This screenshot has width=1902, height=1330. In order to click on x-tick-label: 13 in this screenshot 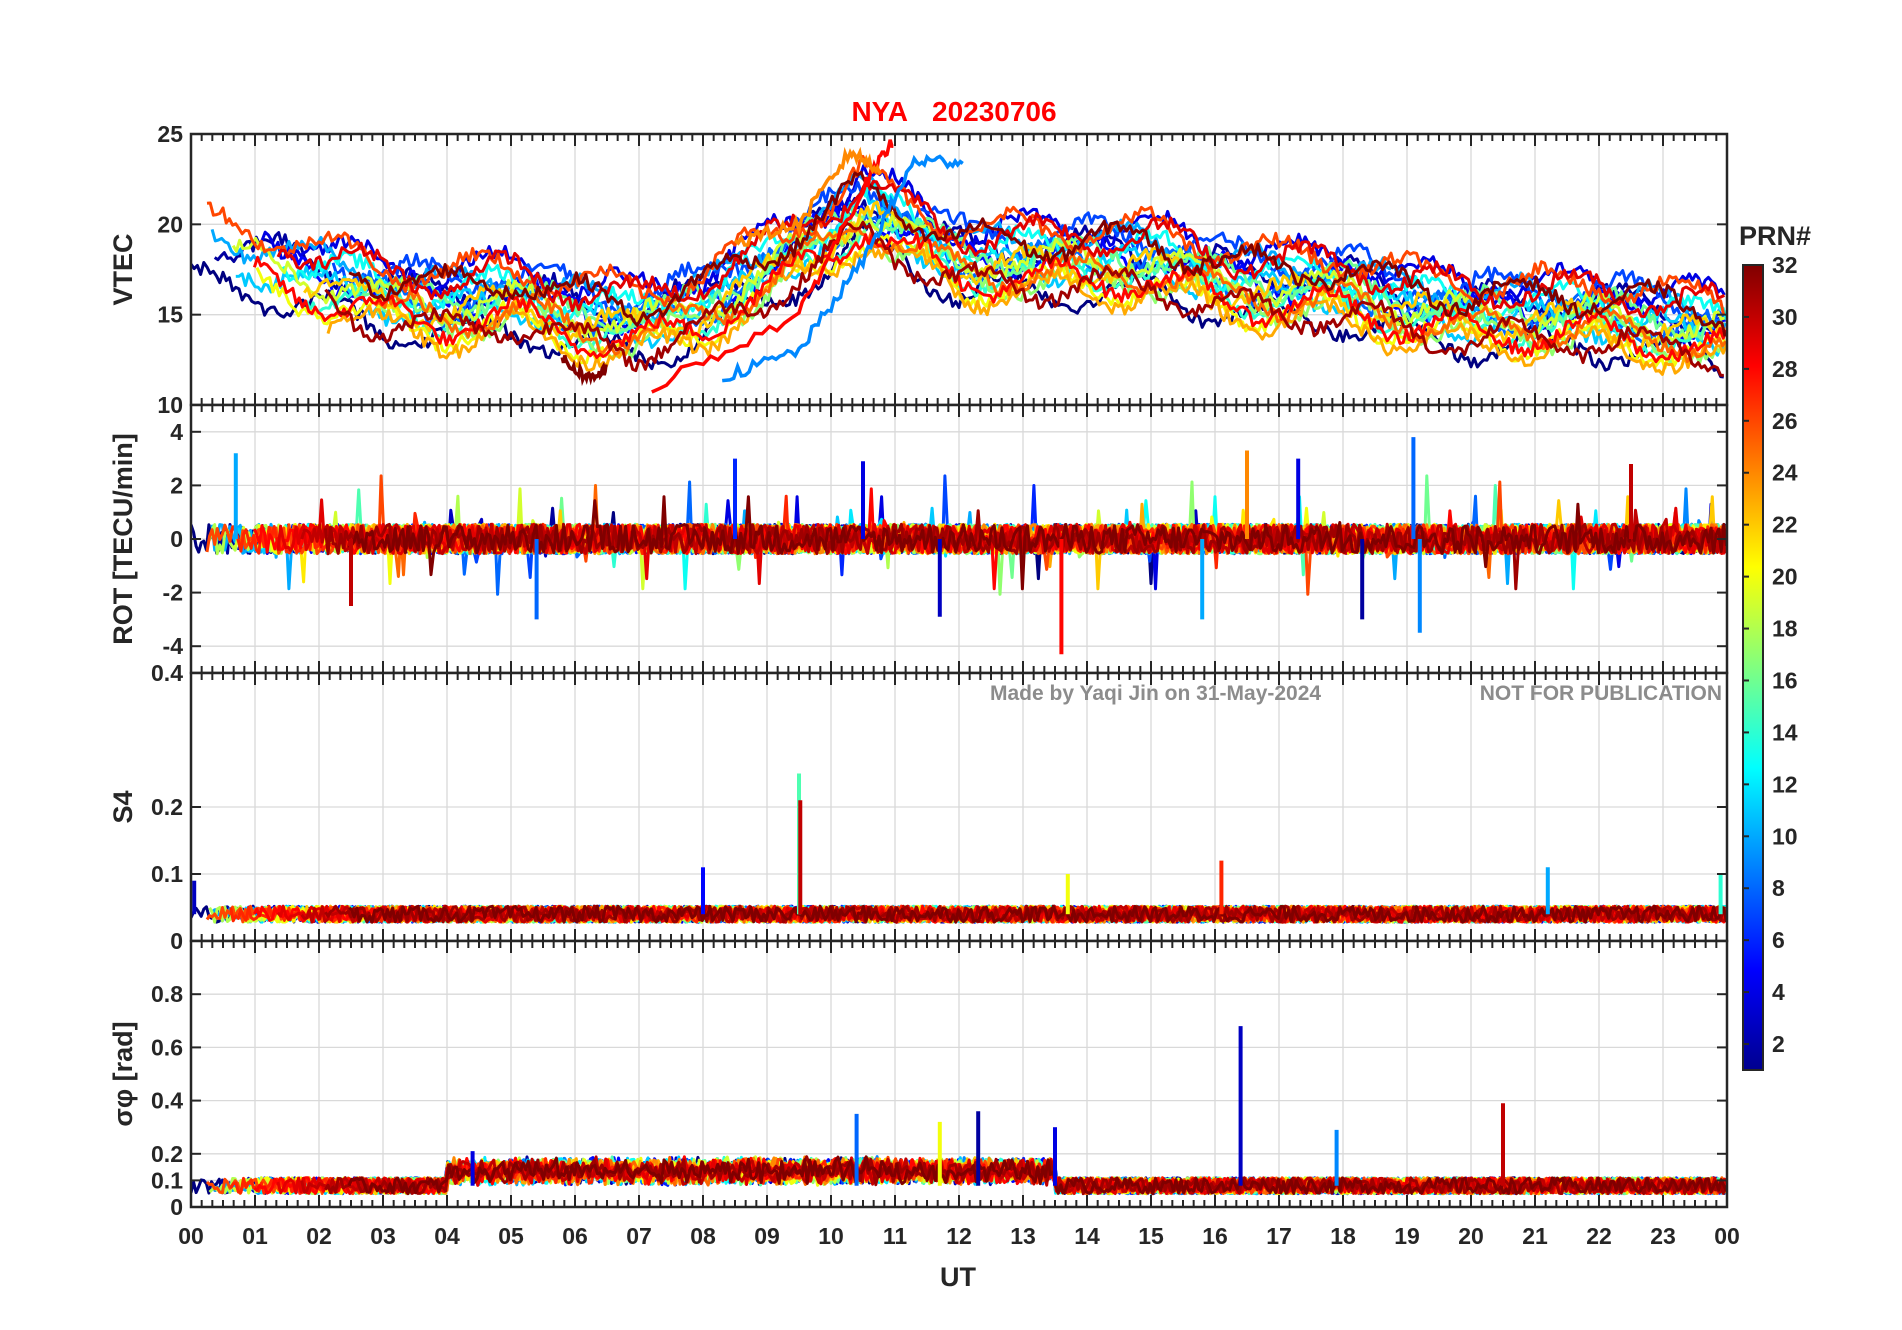, I will do `click(1023, 1236)`.